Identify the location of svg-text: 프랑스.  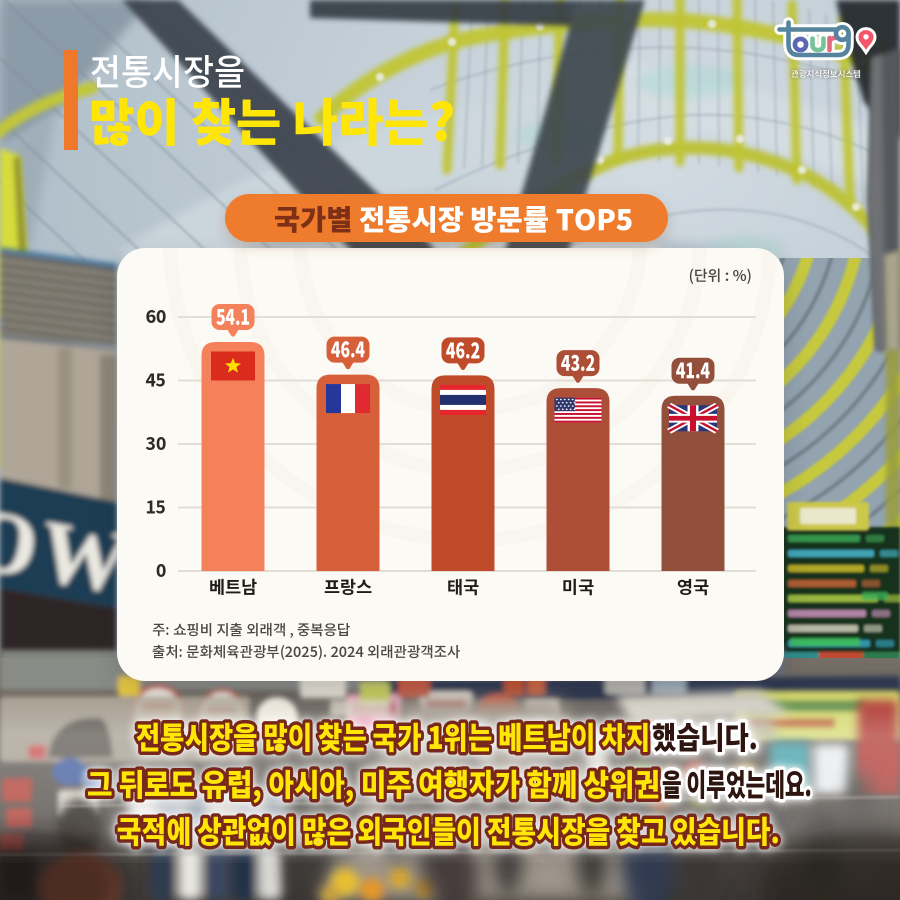
(348, 587).